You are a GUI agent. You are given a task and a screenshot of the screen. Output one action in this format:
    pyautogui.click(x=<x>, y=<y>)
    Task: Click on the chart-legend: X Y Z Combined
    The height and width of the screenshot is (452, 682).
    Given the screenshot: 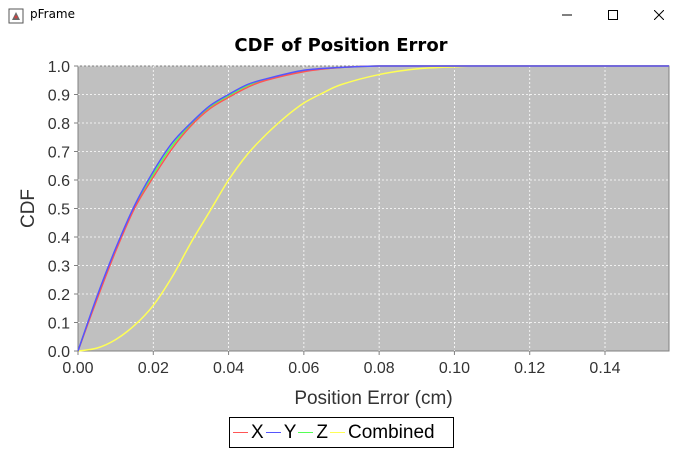 What is the action you would take?
    pyautogui.click(x=341, y=432)
    